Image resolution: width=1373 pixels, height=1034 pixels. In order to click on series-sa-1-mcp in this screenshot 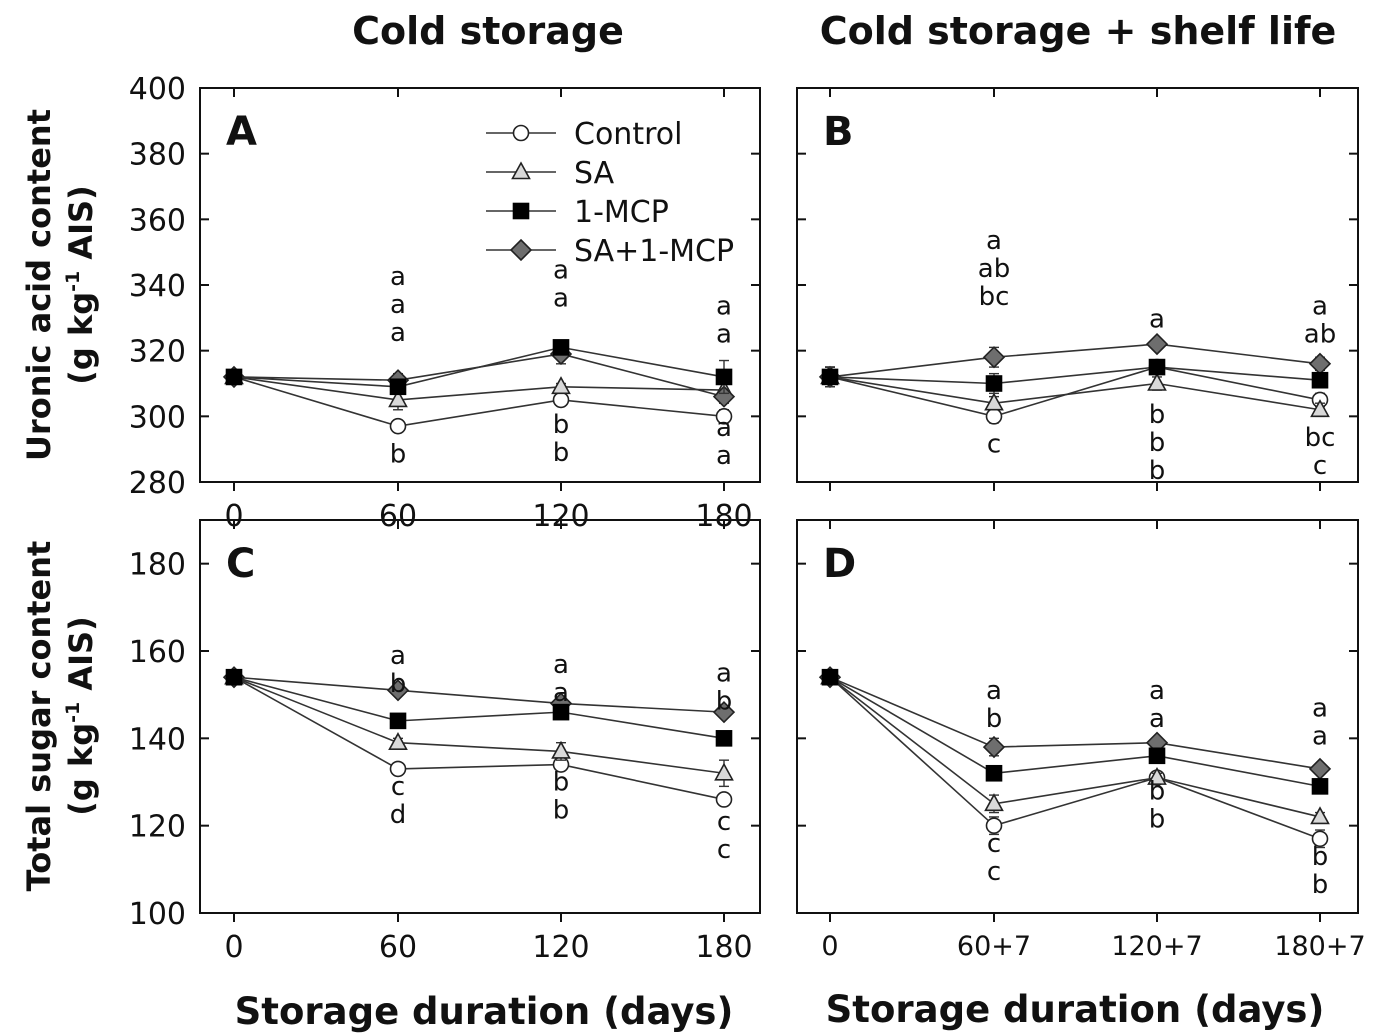, I will do `click(1075, 723)`.